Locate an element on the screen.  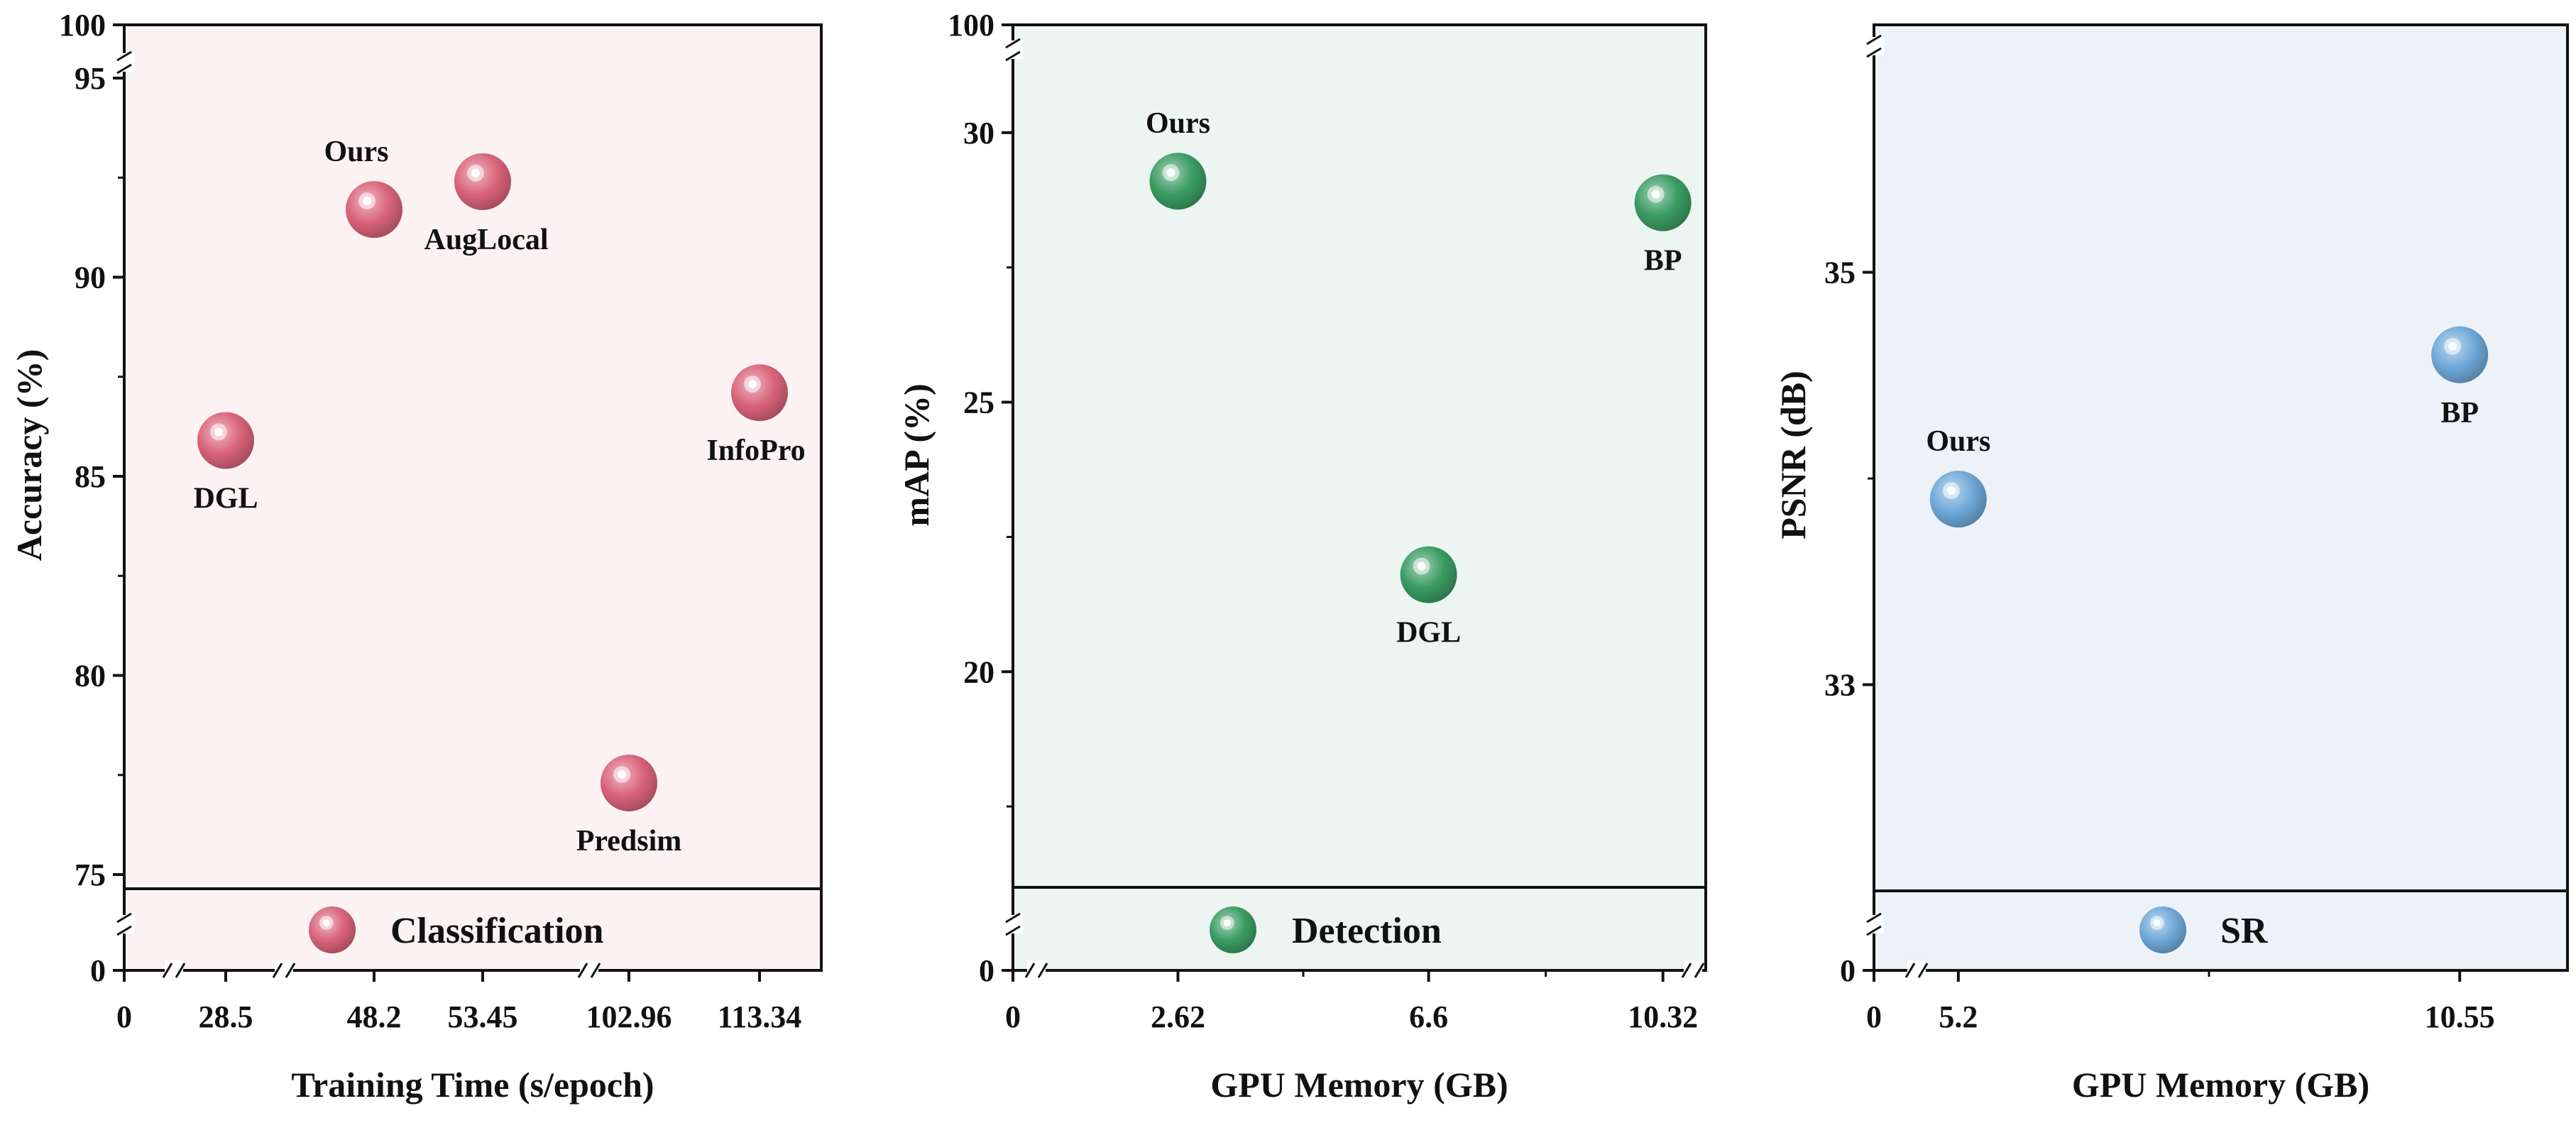
data-point-bp is located at coordinates (2460, 355).